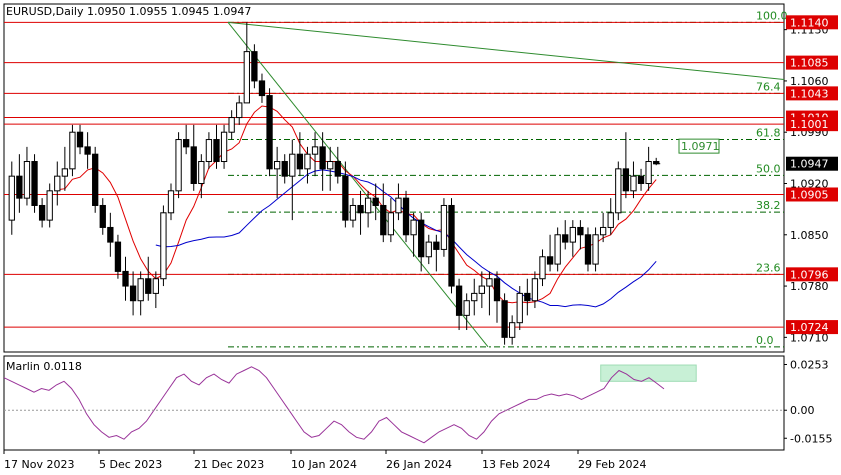 The width and height of the screenshot is (841, 475). What do you see at coordinates (809, 81) in the screenshot?
I see `y-tick-label: 1.1060` at bounding box center [809, 81].